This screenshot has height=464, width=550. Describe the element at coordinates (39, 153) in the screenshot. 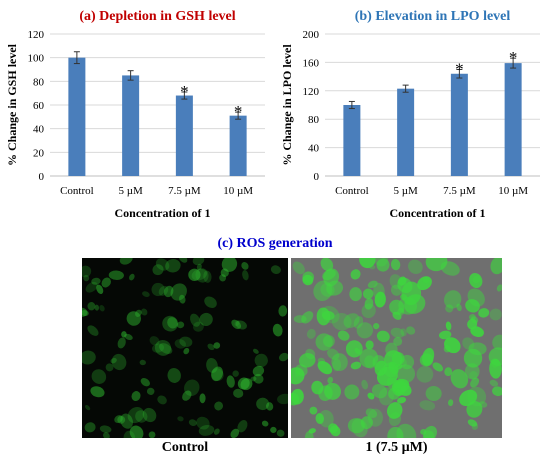

I see `y-tick-label: 20` at that location.